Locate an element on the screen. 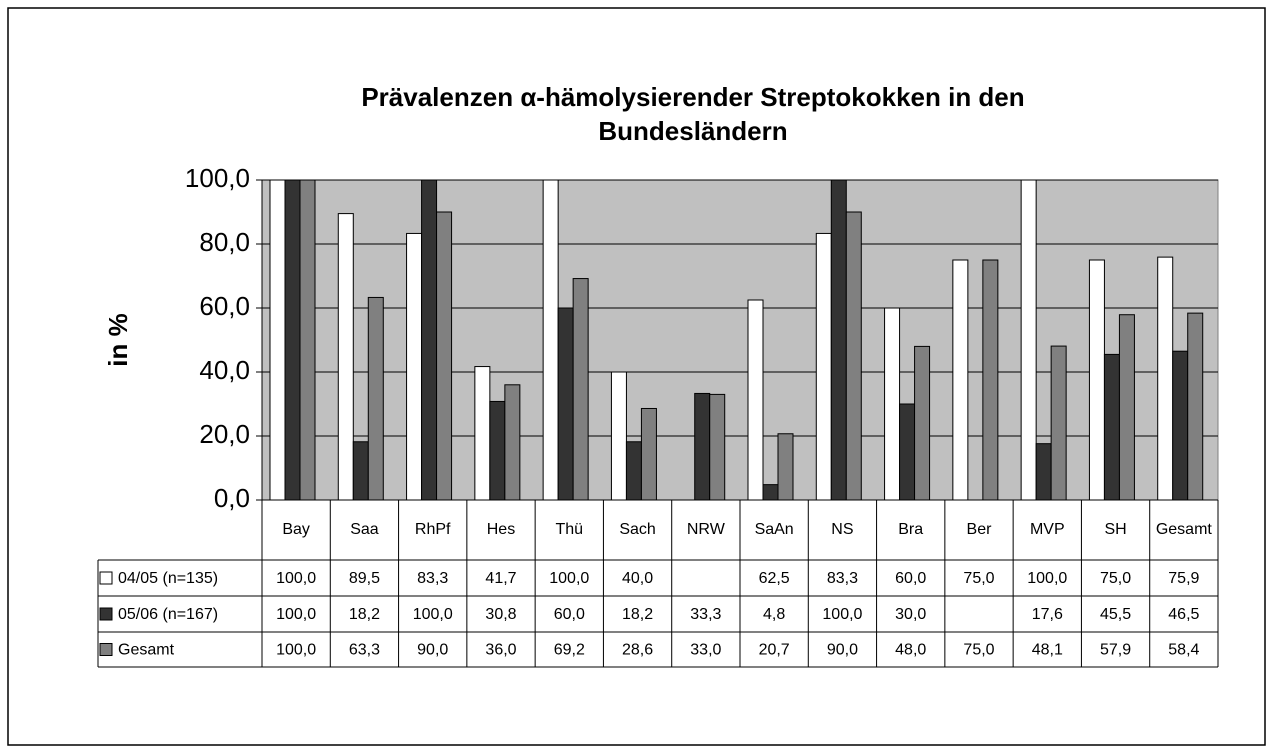 The width and height of the screenshot is (1274, 754). data-label: 63,3 is located at coordinates (364, 650).